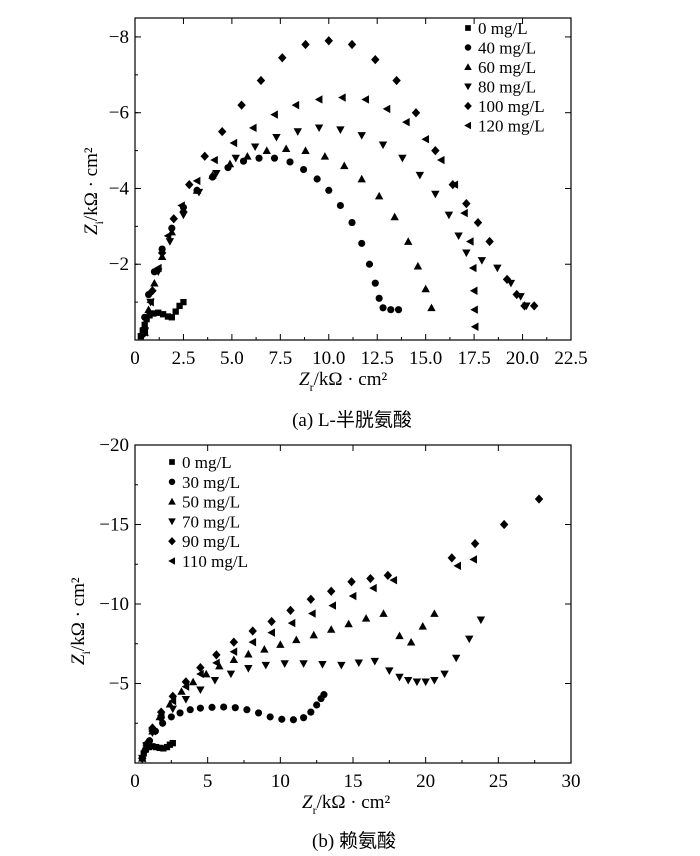 This screenshot has height=856, width=700. I want to click on y-axis-label-a: Zi/kΩ · cm², so click(93, 191).